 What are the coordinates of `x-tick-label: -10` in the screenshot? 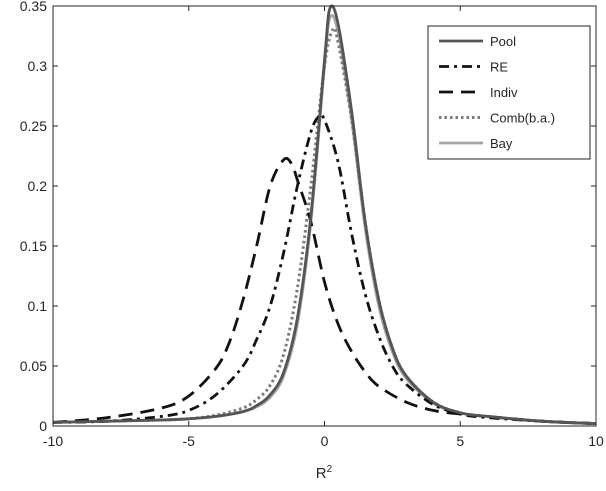 It's located at (53, 441).